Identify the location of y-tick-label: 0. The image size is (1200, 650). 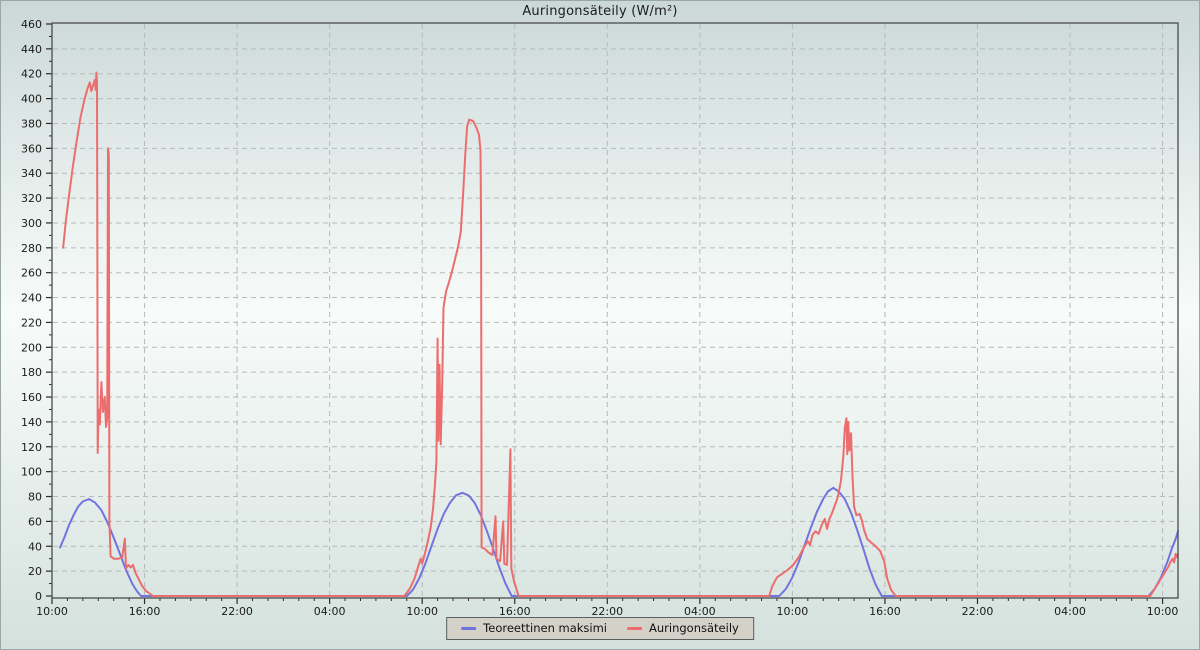
(38, 596).